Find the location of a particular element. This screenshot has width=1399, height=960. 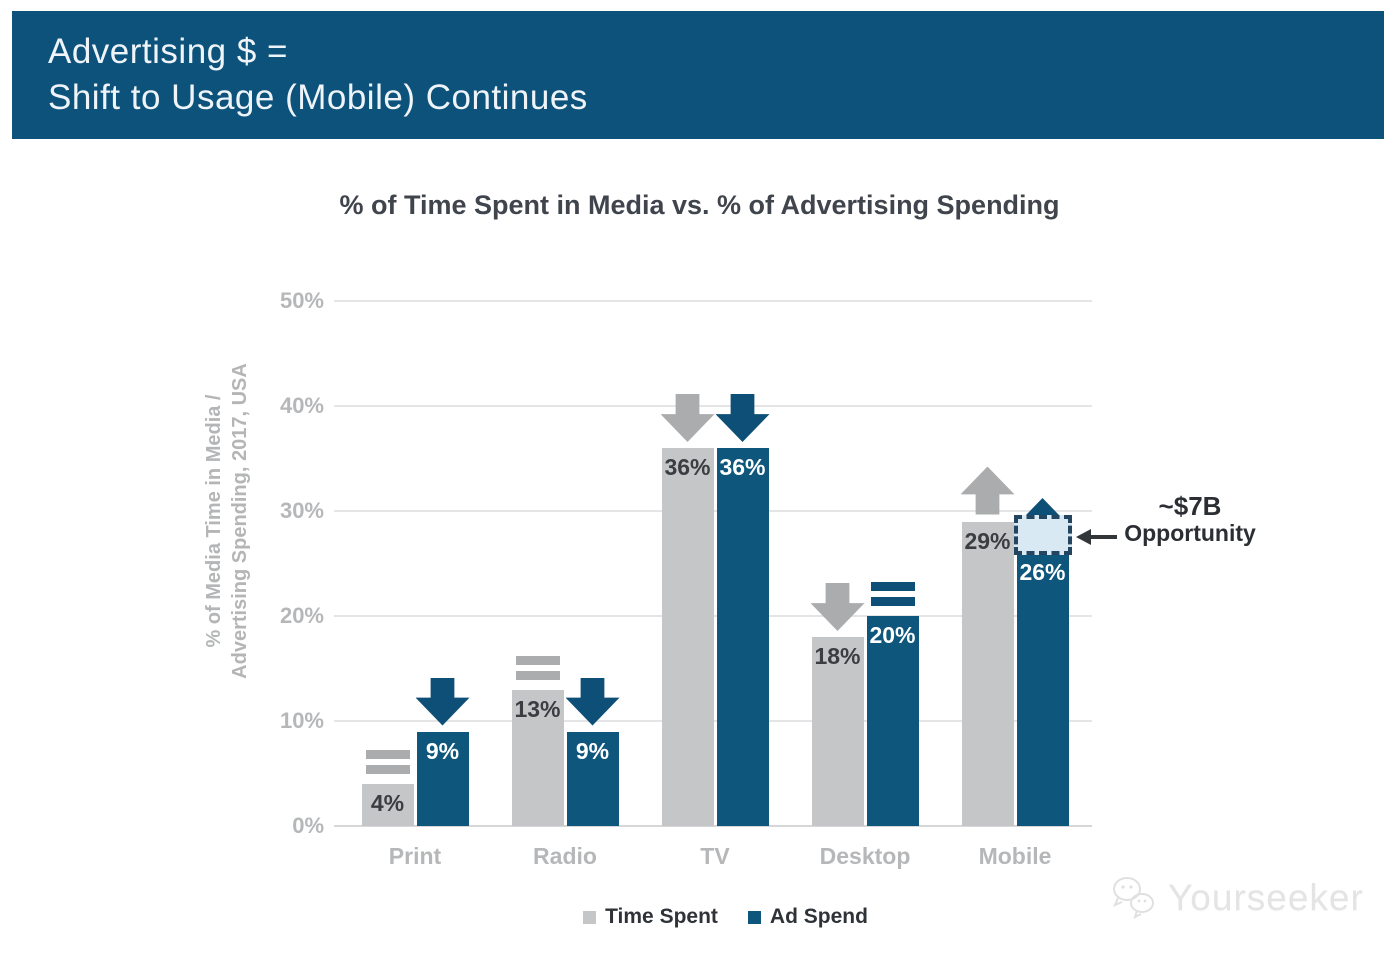

value-label: 20% is located at coordinates (892, 635).